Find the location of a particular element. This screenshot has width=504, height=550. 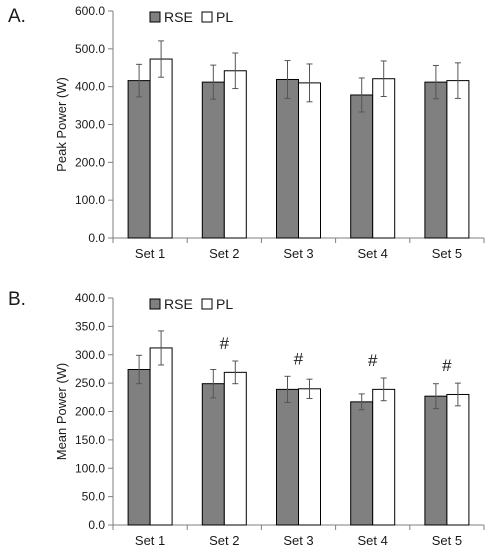

y-tick-label: 150.0 is located at coordinates (90, 440).